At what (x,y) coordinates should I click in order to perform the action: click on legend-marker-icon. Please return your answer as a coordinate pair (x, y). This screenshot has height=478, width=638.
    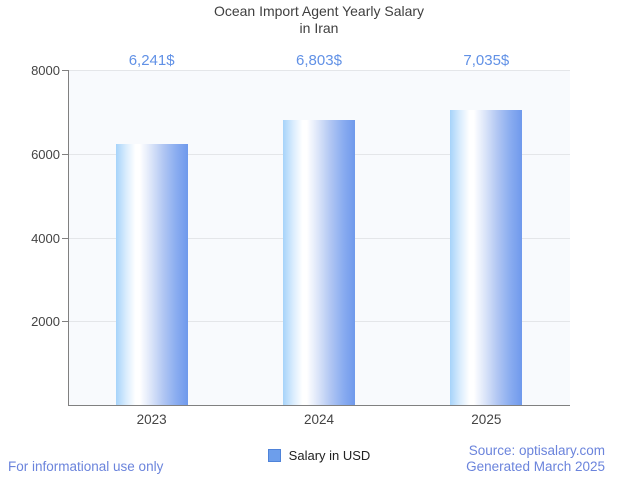
    Looking at the image, I should click on (274, 455).